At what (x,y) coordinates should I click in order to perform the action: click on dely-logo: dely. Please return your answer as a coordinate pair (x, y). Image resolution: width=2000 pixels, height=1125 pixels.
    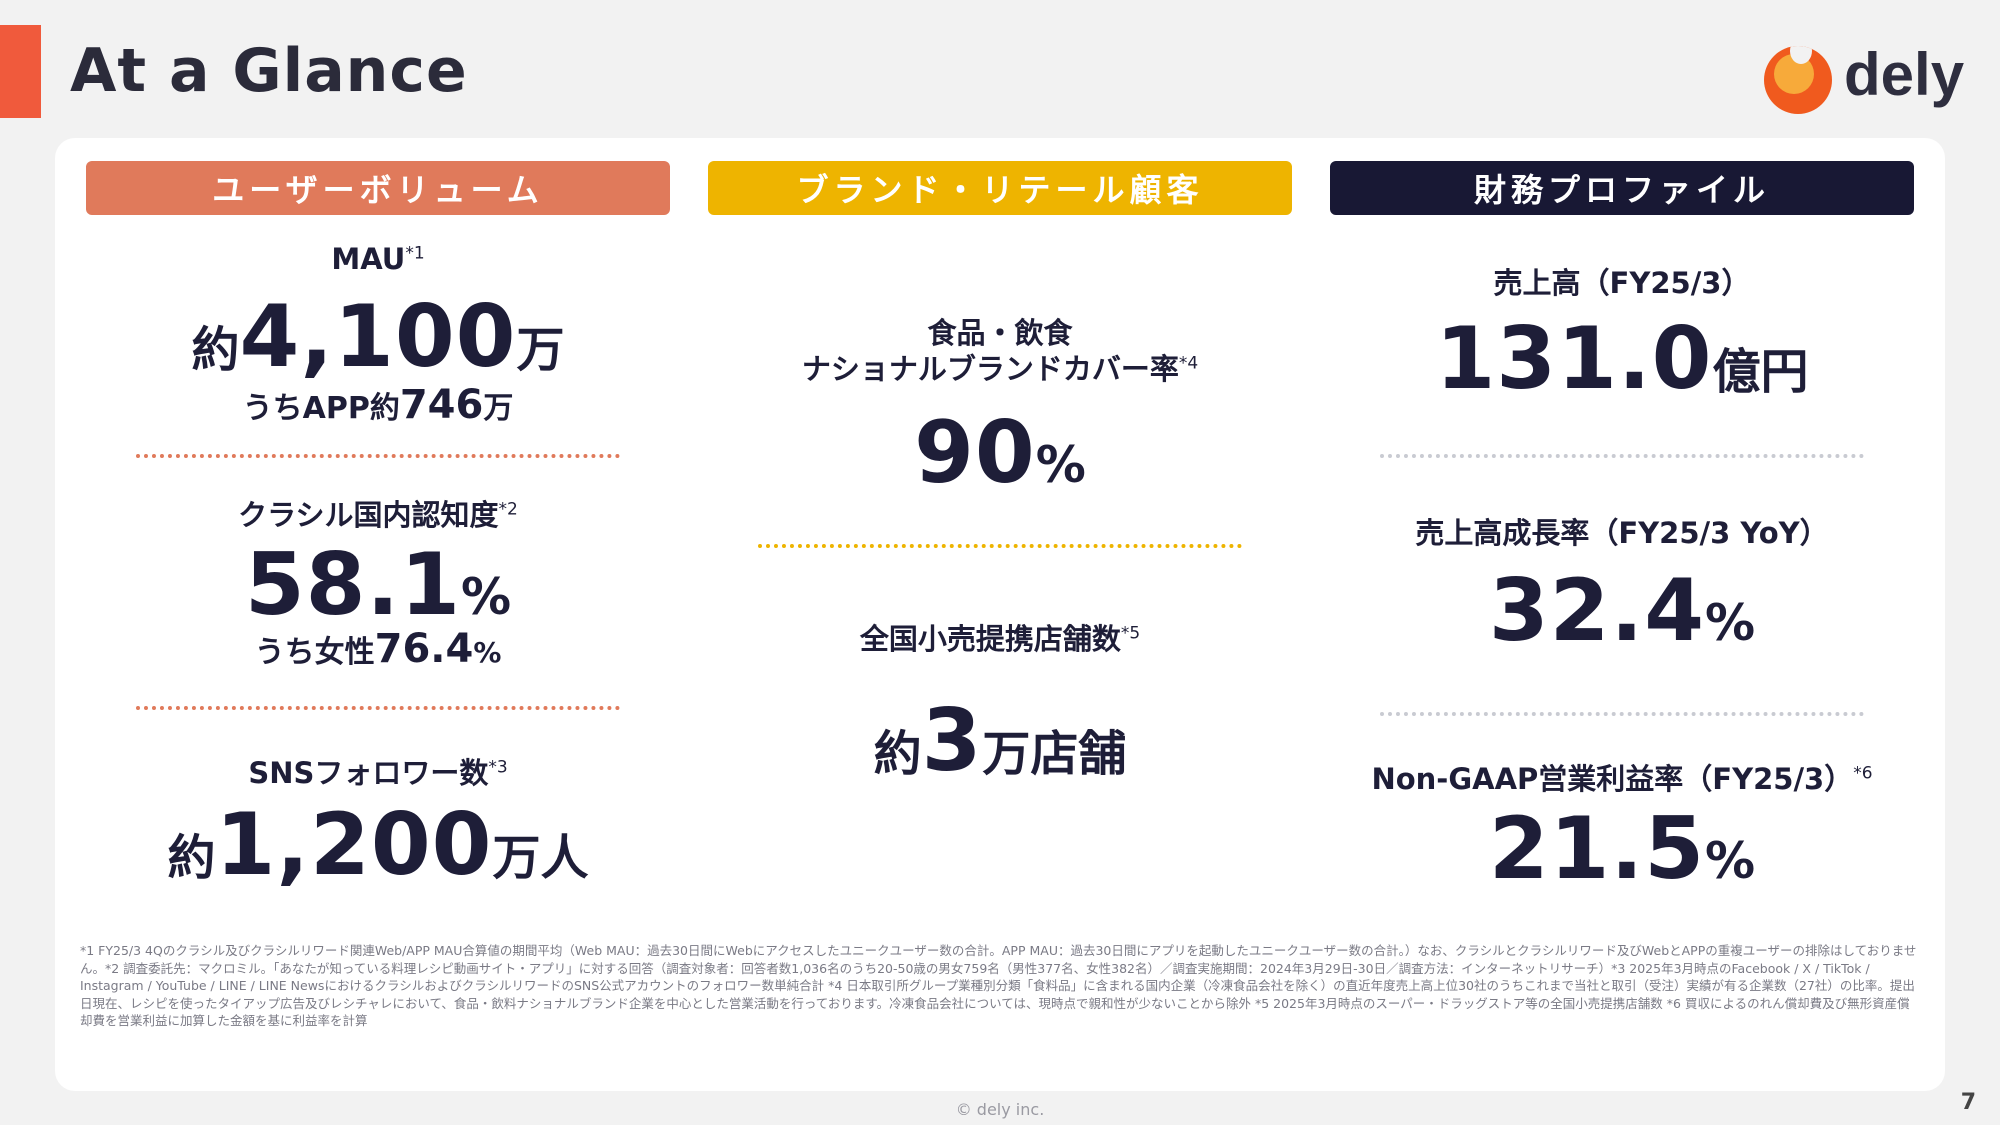
    Looking at the image, I should click on (1864, 80).